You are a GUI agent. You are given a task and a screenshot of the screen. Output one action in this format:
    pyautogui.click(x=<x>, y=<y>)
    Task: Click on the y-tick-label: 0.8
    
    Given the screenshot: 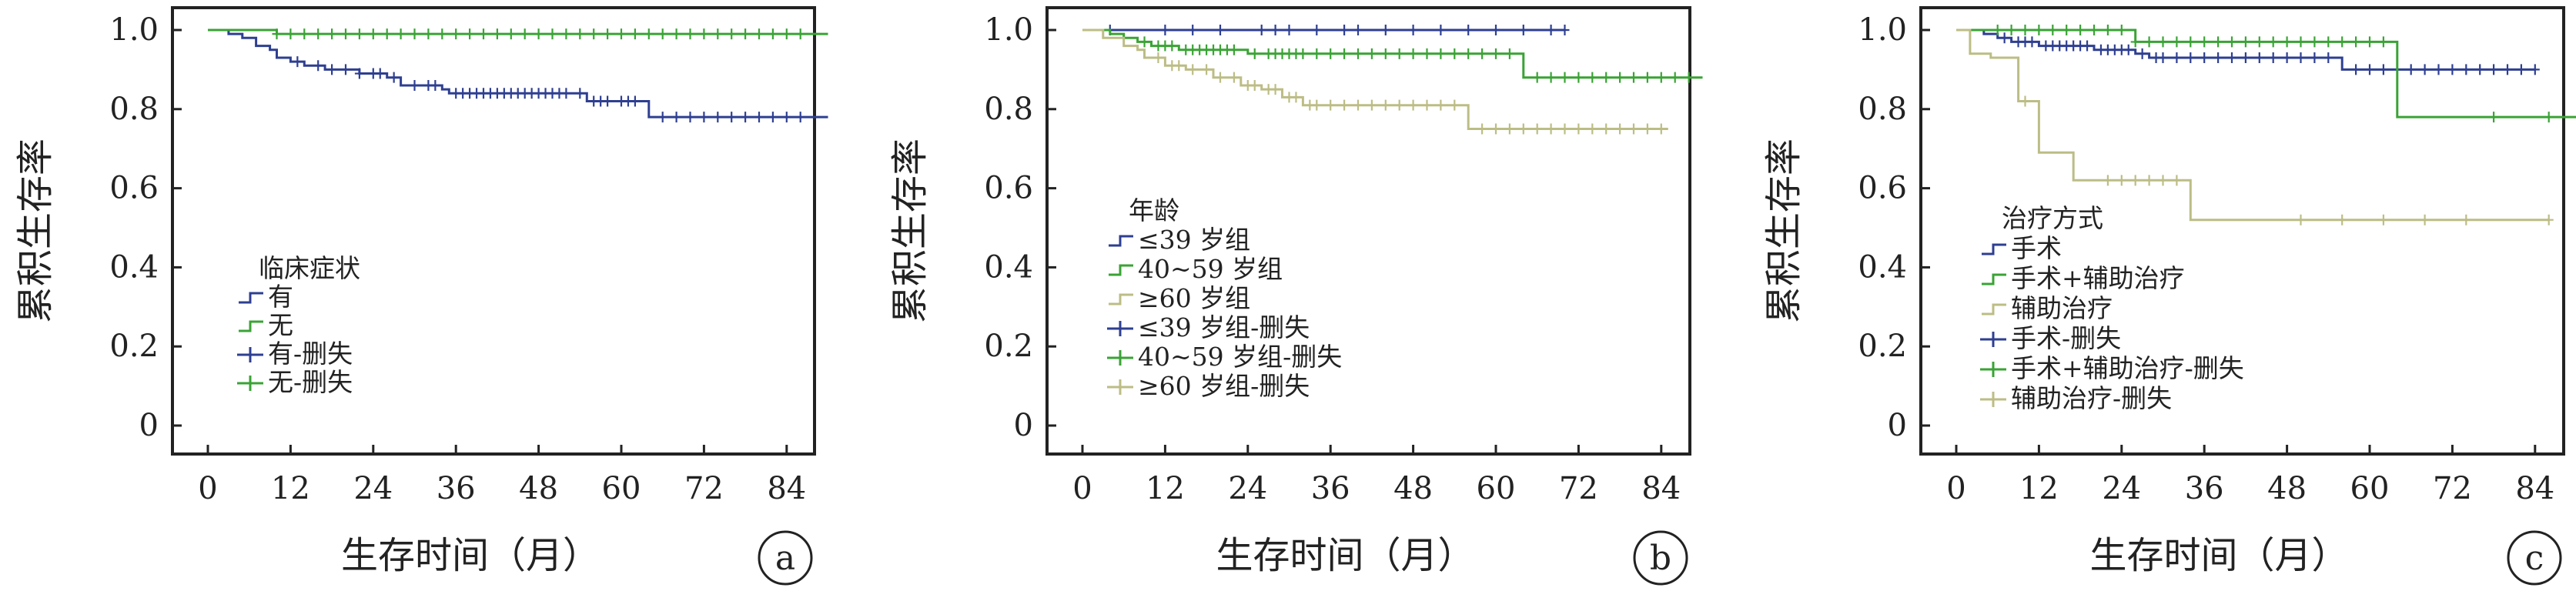 What is the action you would take?
    pyautogui.click(x=1009, y=109)
    